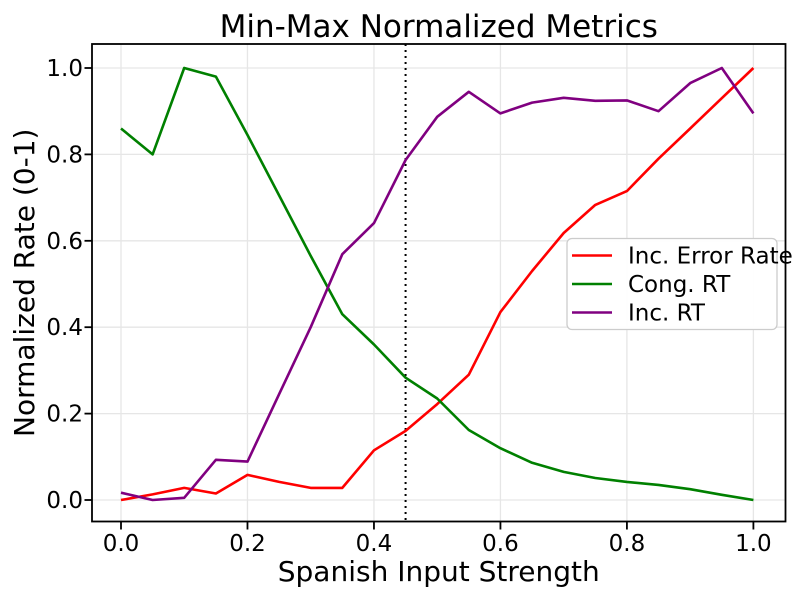  I want to click on y-tick-label: 1.0, so click(64, 69).